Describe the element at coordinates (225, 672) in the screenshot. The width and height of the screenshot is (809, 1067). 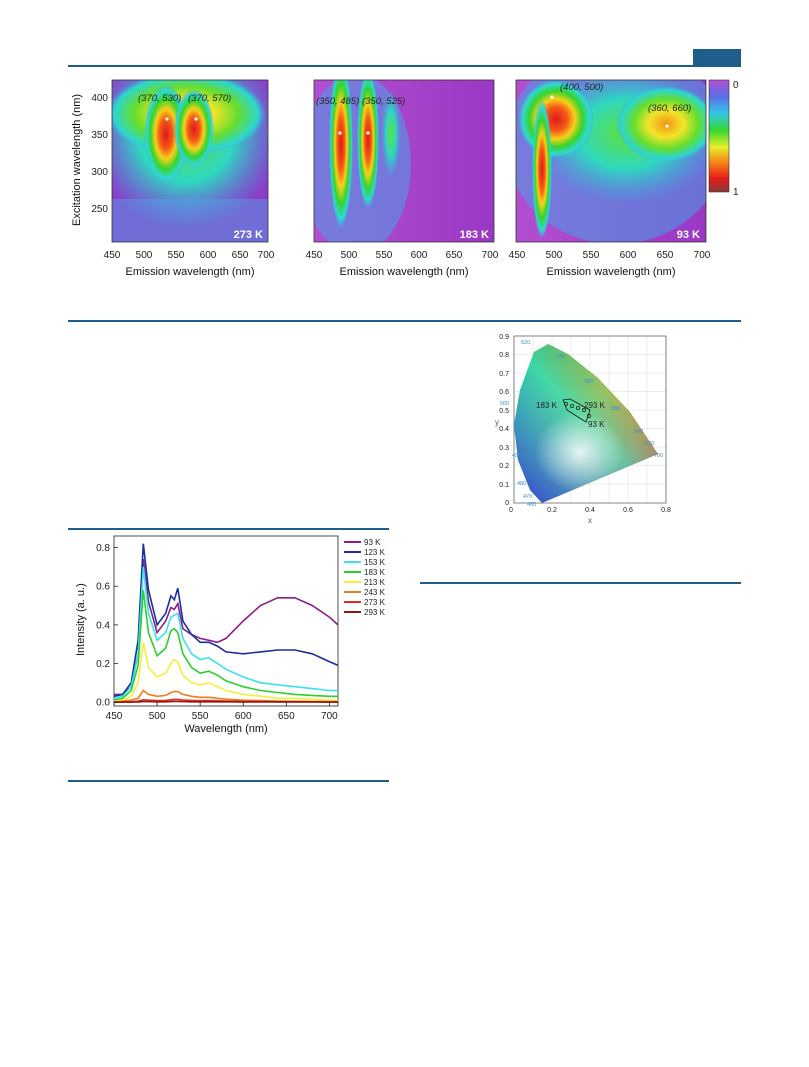
I see `series-line-213k` at that location.